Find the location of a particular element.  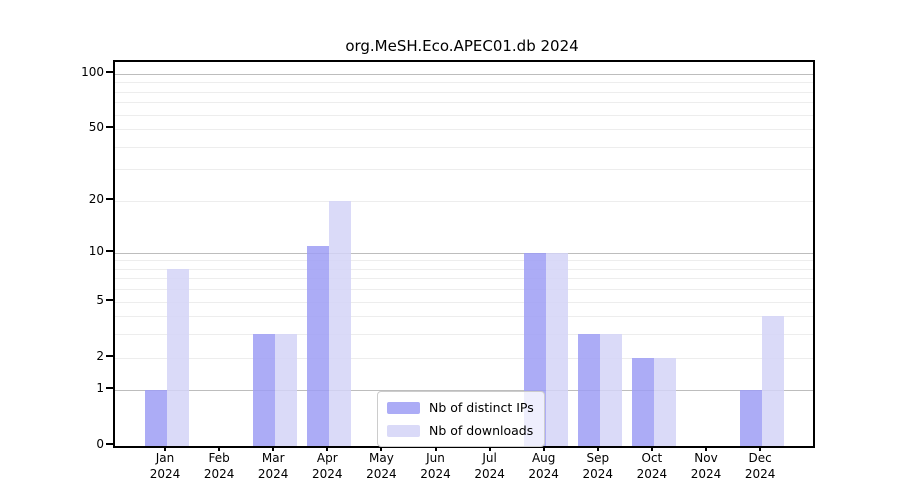

legend: Nb of distinct IPs Nb of downloads is located at coordinates (461, 419).